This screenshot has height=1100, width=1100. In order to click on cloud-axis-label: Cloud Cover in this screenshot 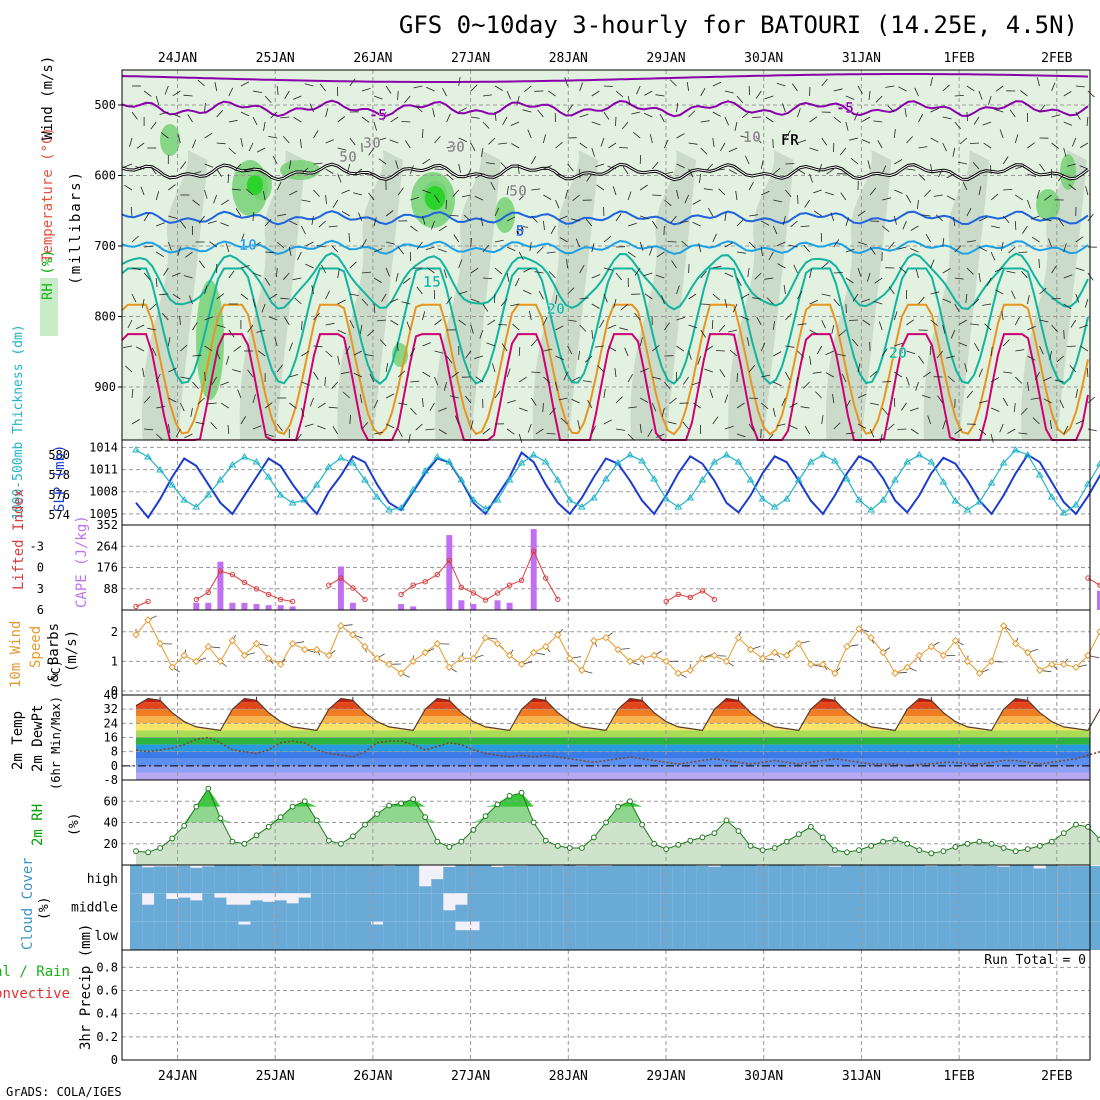, I will do `click(28, 903)`.